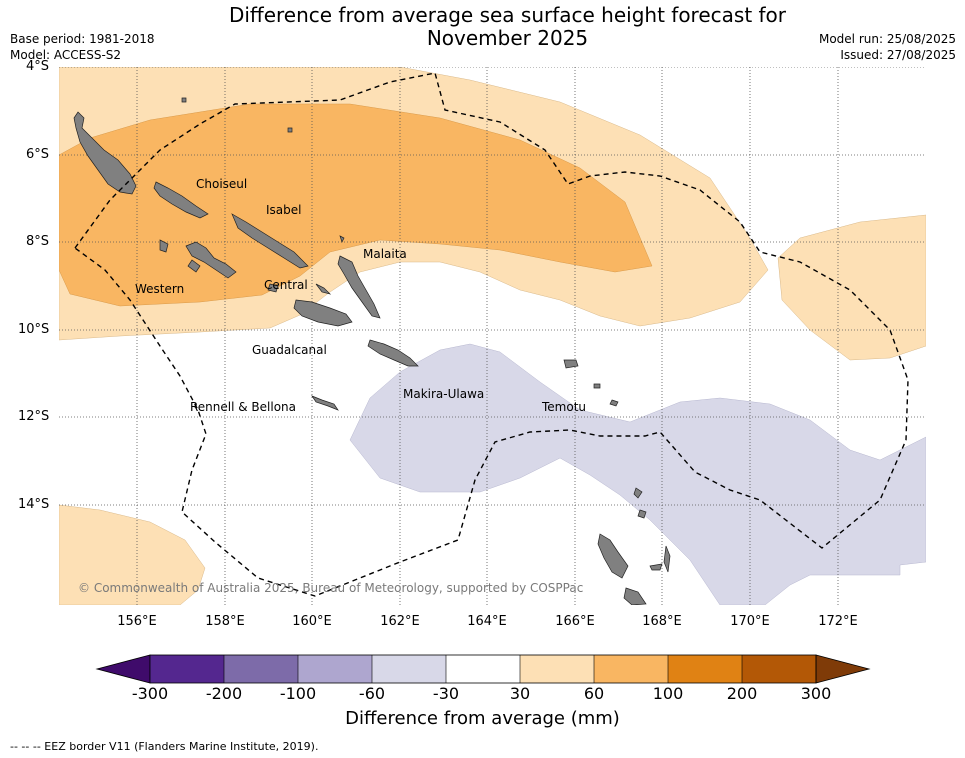 Image resolution: width=965 pixels, height=758 pixels. What do you see at coordinates (225, 621) in the screenshot?
I see `lon-label-158e: 158°E` at bounding box center [225, 621].